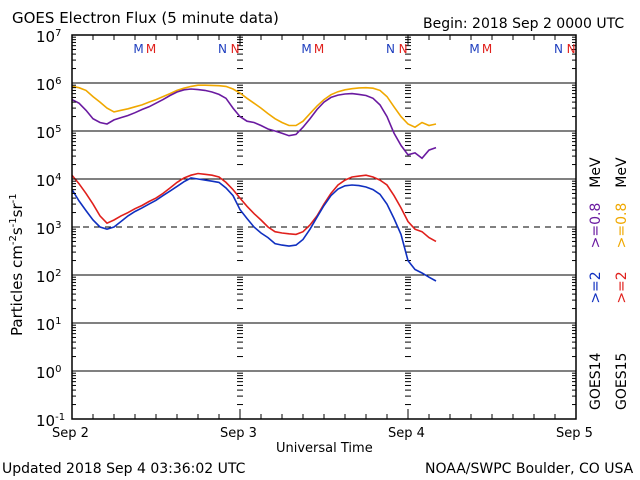 The image size is (640, 480). What do you see at coordinates (49, 229) in the screenshot?
I see `y-tick-label: 103` at bounding box center [49, 229].